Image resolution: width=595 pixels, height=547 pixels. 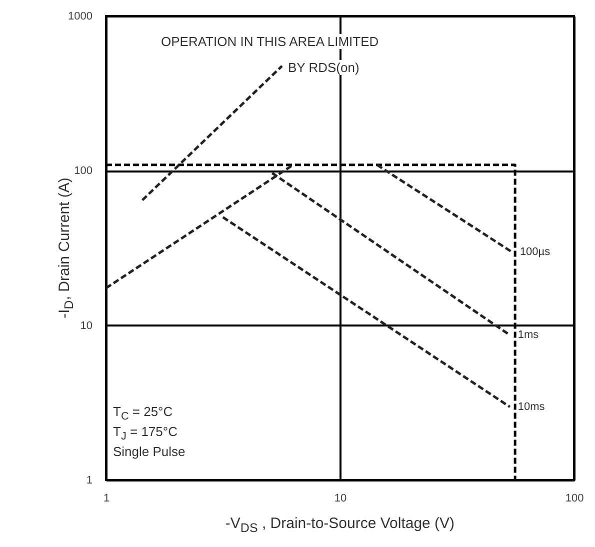 I want to click on x-axis-title: -V$_{DS}$ , Drain-to-Source Voltage (V), so click(x=340, y=525).